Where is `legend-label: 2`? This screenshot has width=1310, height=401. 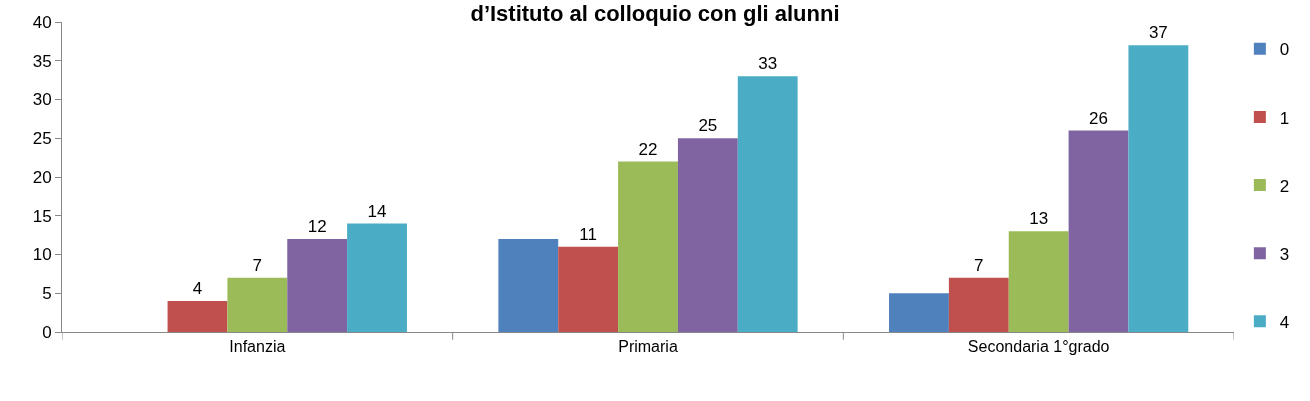
legend-label: 2 is located at coordinates (1284, 186).